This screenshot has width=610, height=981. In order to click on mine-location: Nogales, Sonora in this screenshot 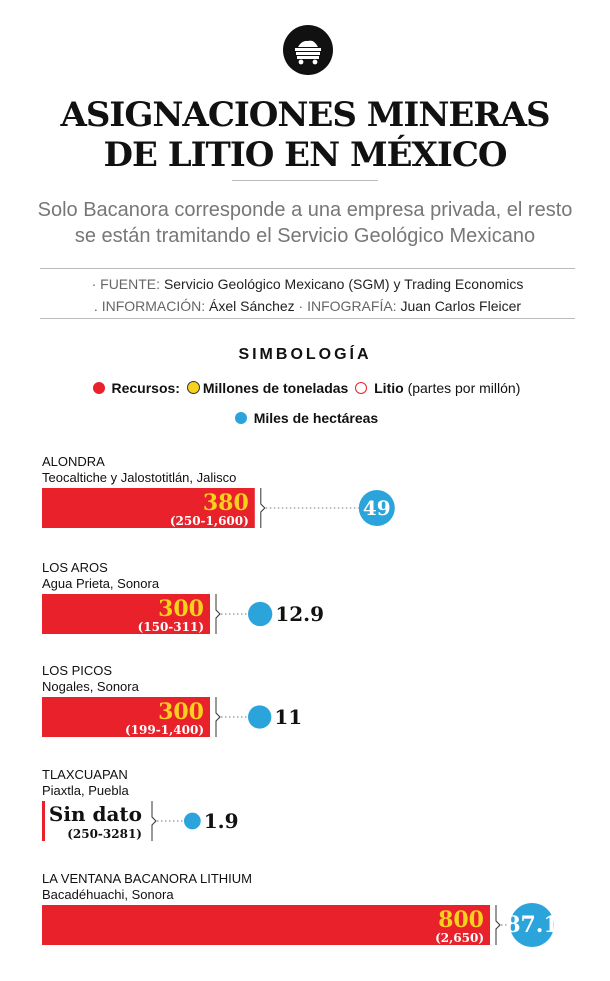, I will do `click(91, 686)`.